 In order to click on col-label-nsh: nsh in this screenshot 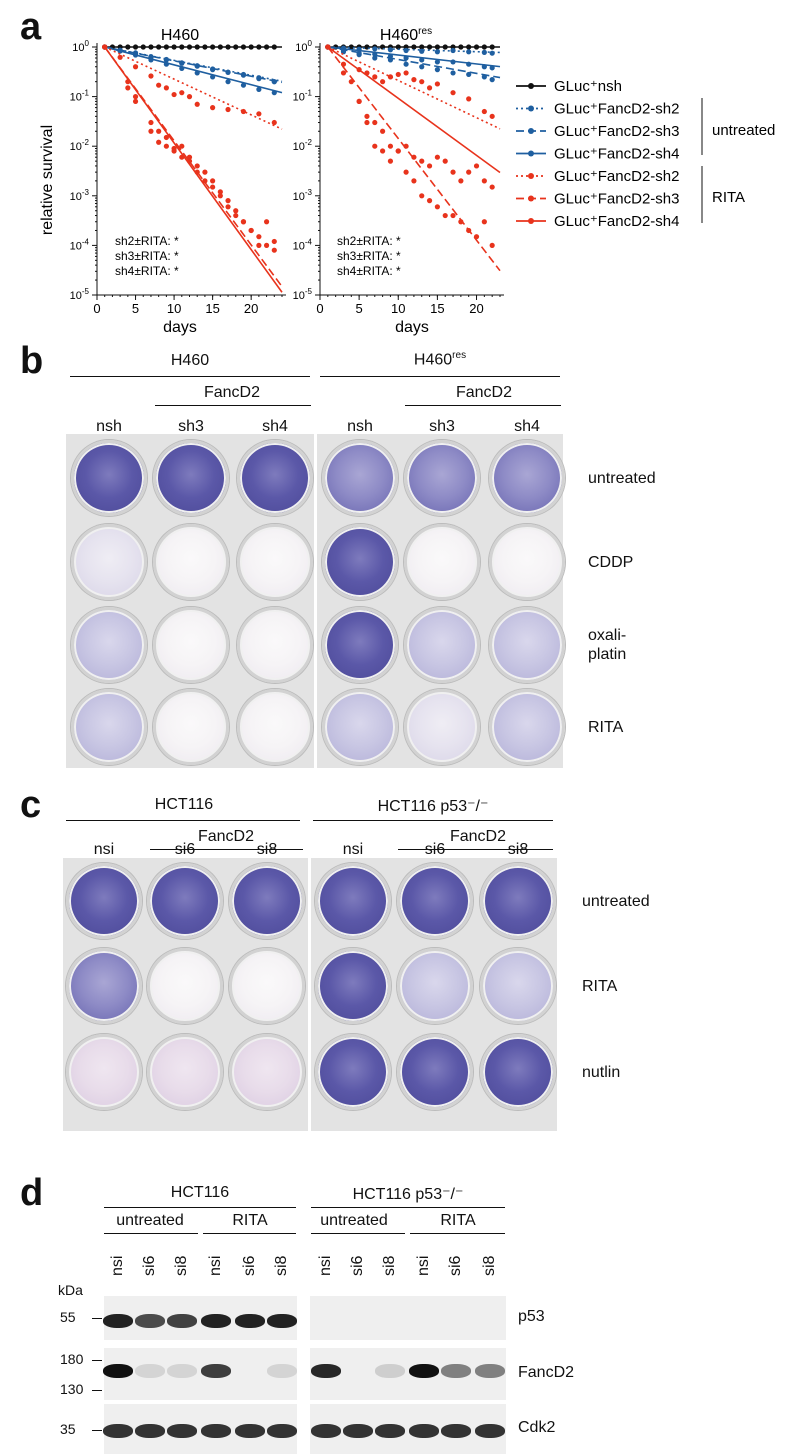, I will do `click(109, 426)`.